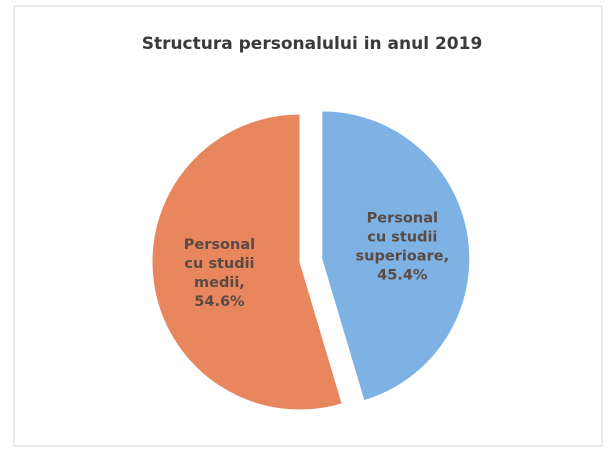  I want to click on slice-label: Personal cu studii superioare,, so click(403, 238).